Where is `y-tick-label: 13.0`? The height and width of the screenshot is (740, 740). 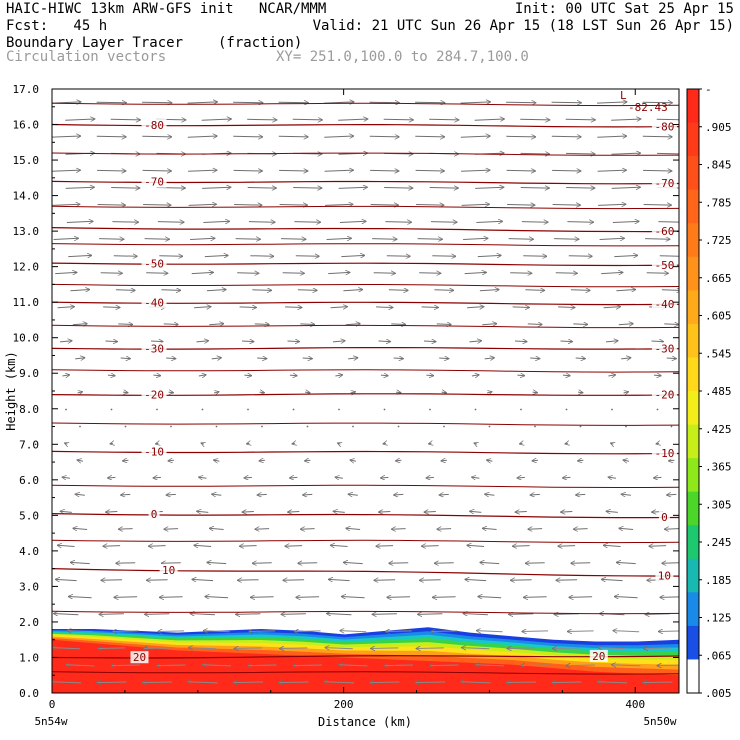
y-tick-label: 13.0 is located at coordinates (26, 231).